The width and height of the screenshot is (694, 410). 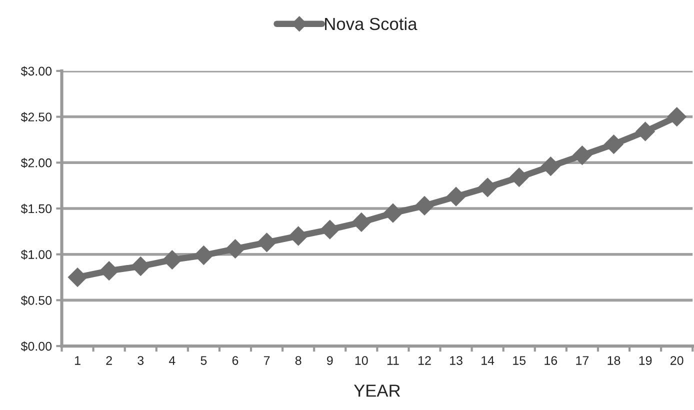 I want to click on y-tick-label: $1.50, so click(x=36, y=209).